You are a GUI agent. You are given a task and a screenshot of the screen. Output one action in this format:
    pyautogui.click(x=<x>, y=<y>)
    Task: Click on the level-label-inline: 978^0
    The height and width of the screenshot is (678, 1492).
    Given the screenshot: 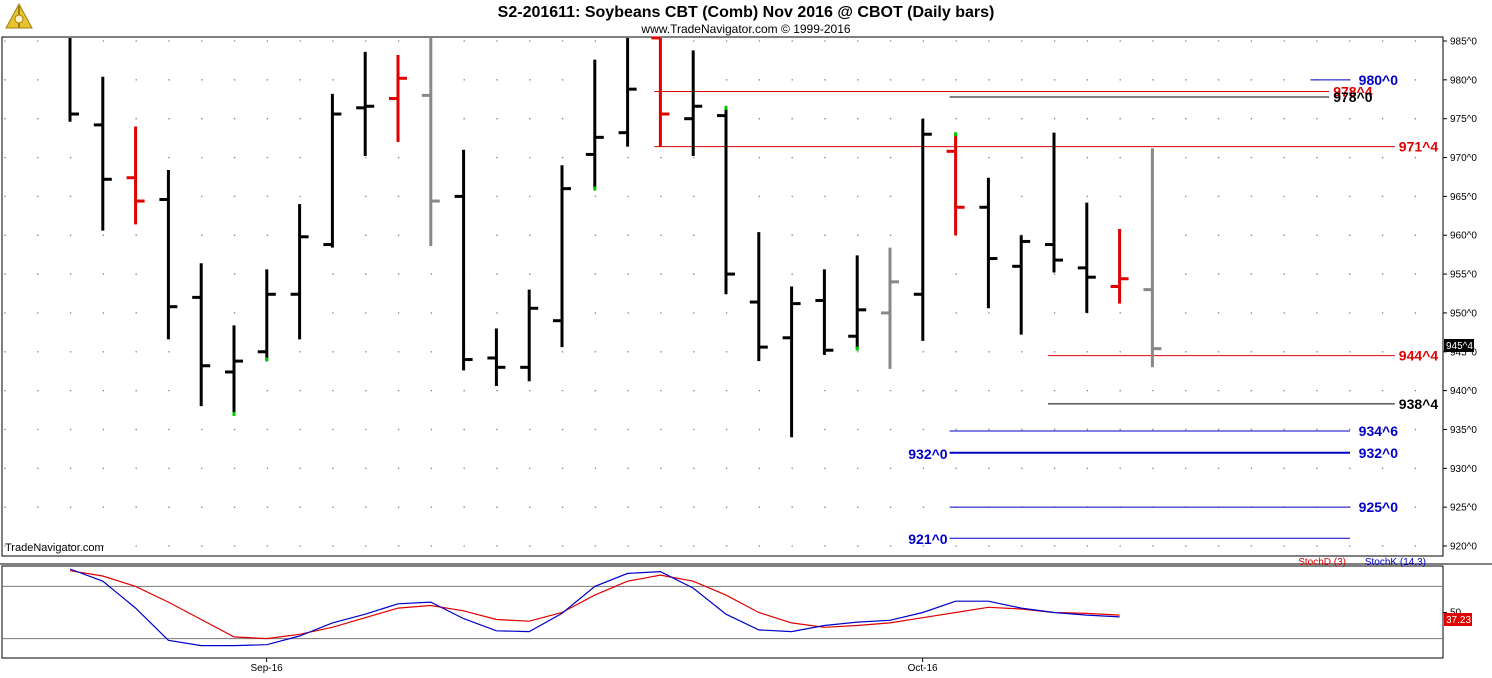 What is the action you would take?
    pyautogui.click(x=1353, y=97)
    